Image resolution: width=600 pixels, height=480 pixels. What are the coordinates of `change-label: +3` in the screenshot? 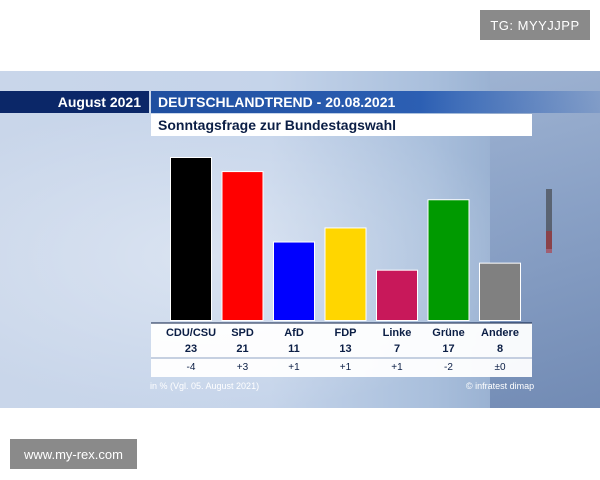 It's located at (243, 367).